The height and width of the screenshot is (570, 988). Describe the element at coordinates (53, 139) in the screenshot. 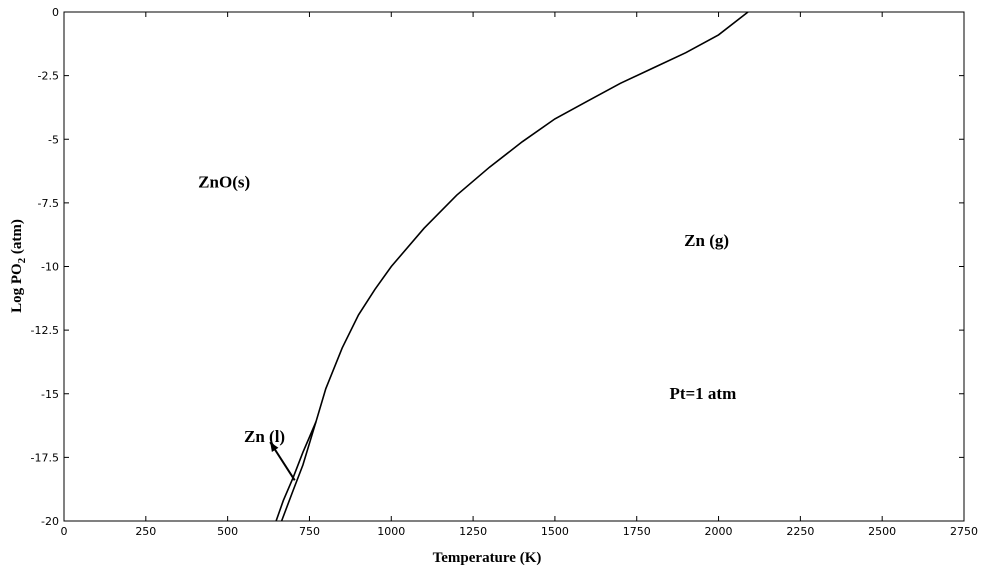

I see `y-tick-label: -5` at that location.